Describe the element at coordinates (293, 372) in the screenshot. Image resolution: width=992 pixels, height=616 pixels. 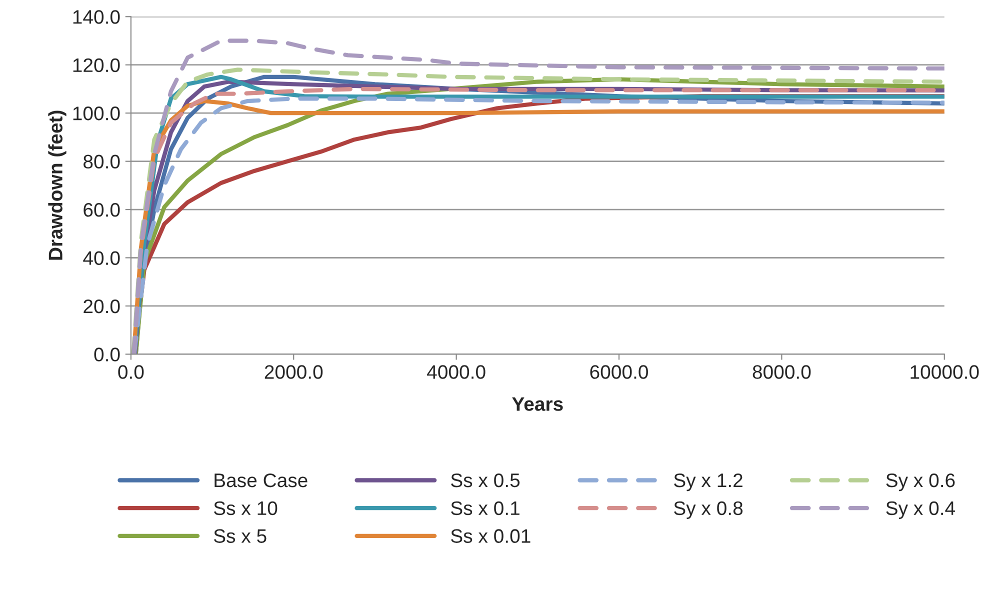
I see `x-tick-label: 2000.0` at that location.